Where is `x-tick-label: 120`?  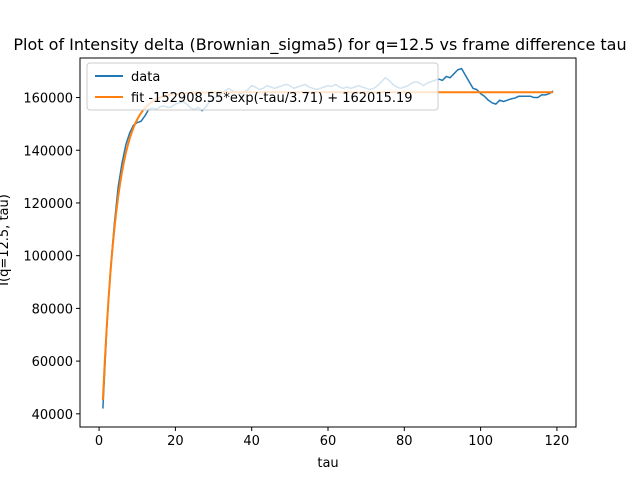
x-tick-label: 120 is located at coordinates (557, 441).